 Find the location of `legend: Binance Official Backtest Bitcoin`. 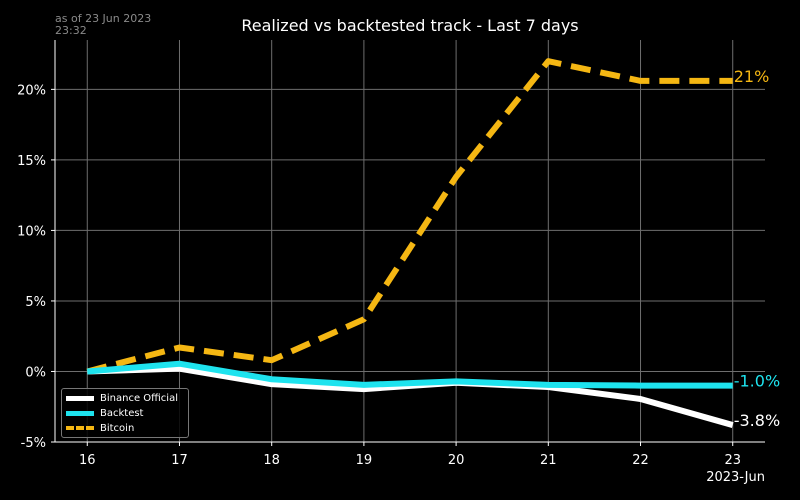

legend: Binance Official Backtest Bitcoin is located at coordinates (125, 413).